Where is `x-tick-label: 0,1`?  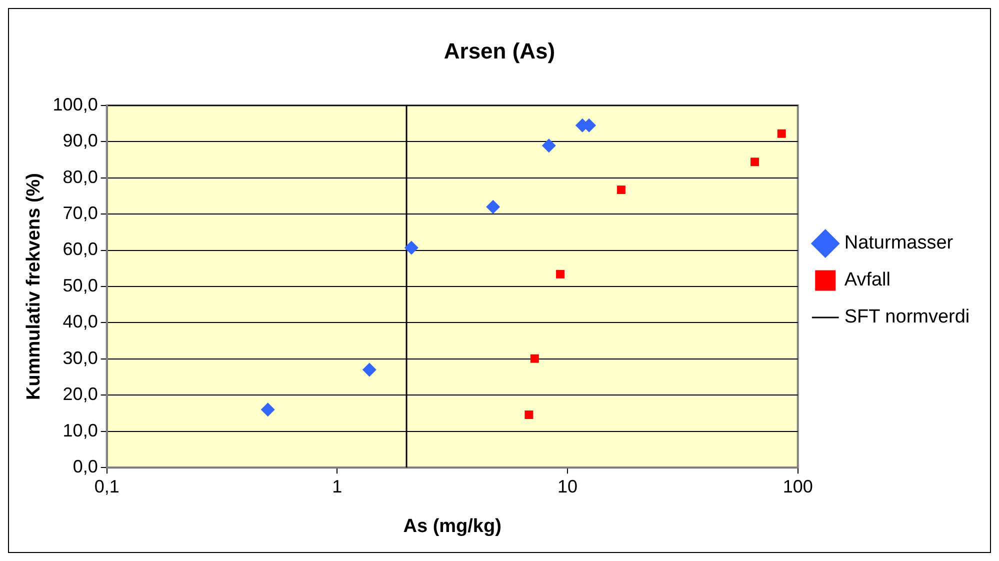
x-tick-label: 0,1 is located at coordinates (107, 486).